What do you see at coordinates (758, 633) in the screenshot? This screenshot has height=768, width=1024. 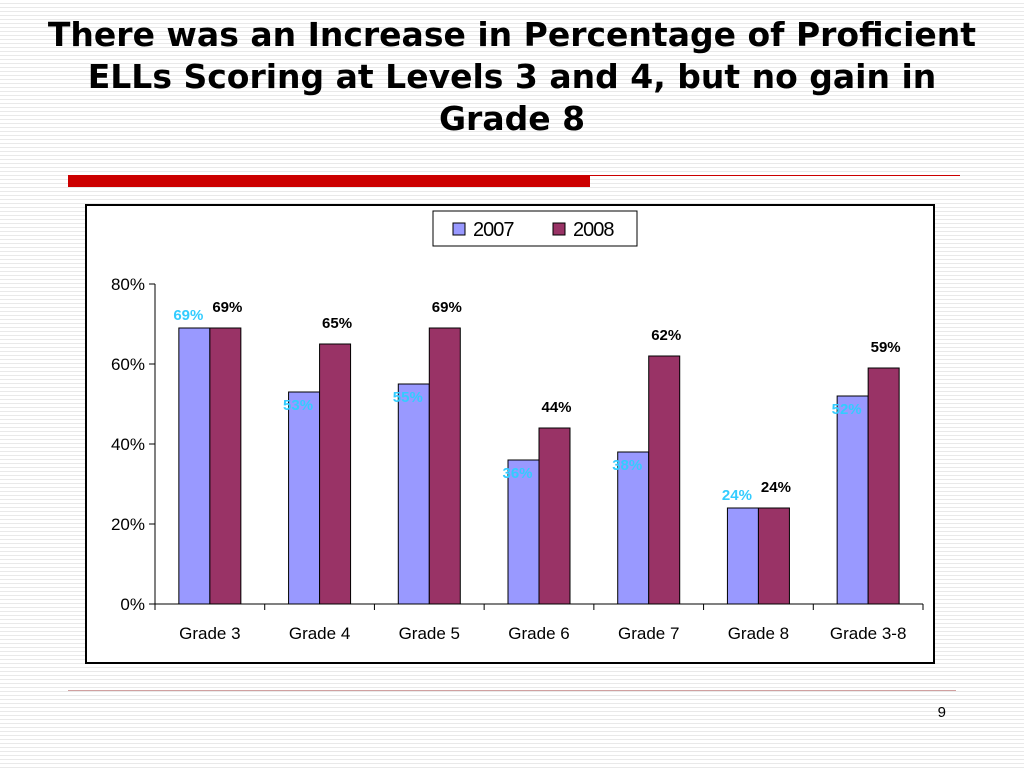 I see `x-tick-label: Grade 8` at bounding box center [758, 633].